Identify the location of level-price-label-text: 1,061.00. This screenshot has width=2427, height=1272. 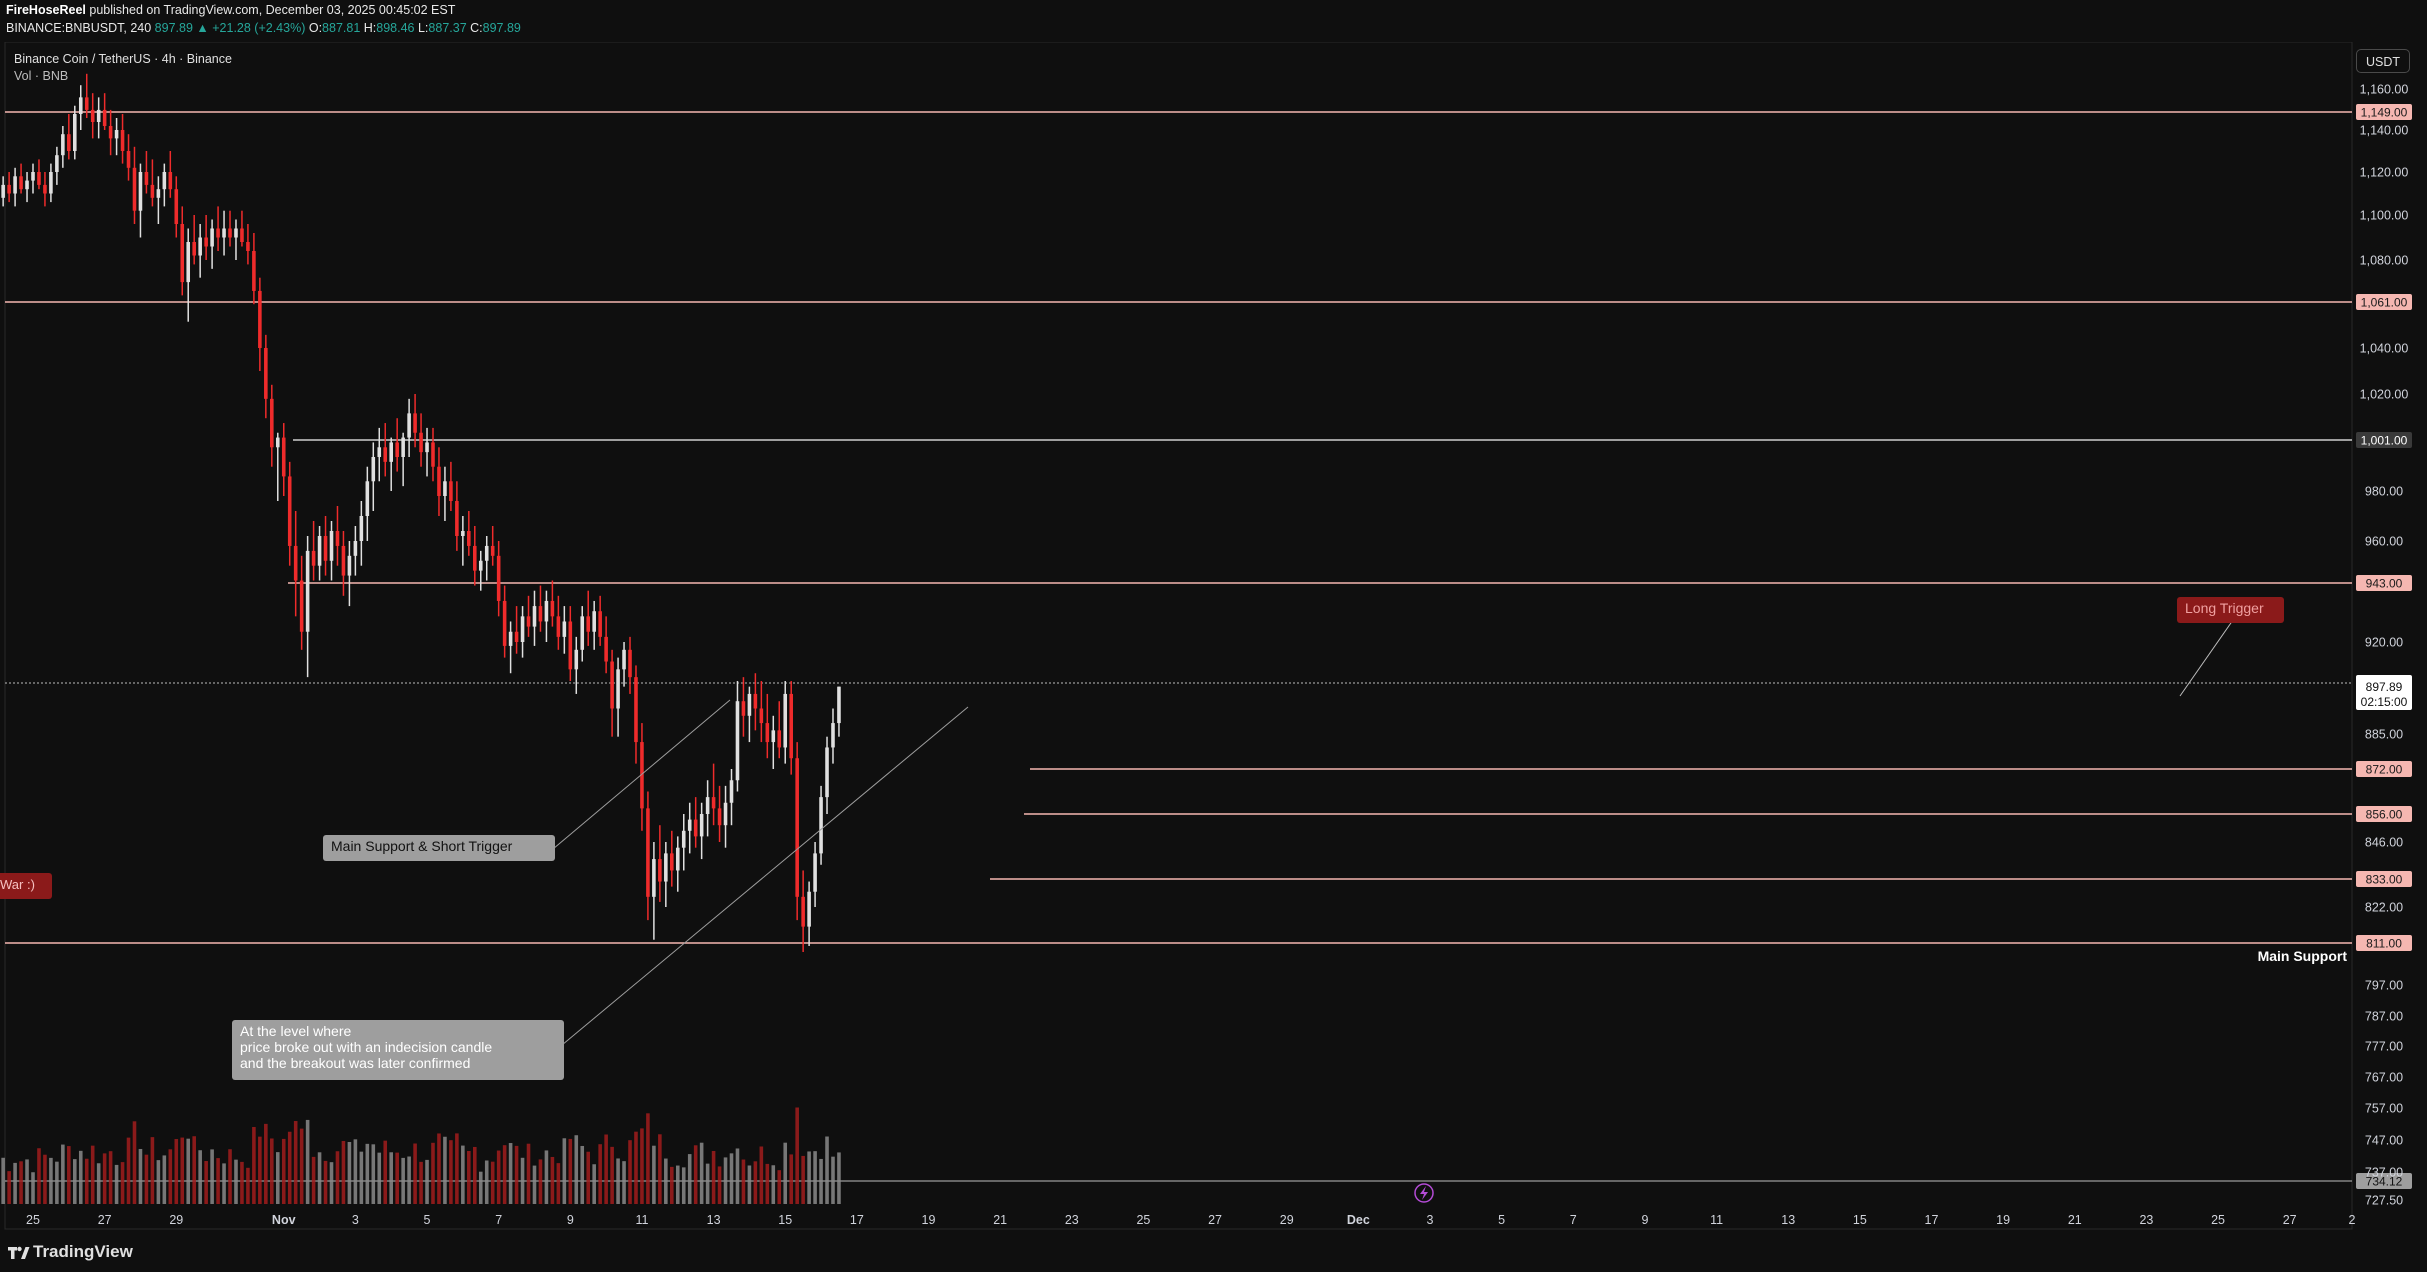
(2384, 303).